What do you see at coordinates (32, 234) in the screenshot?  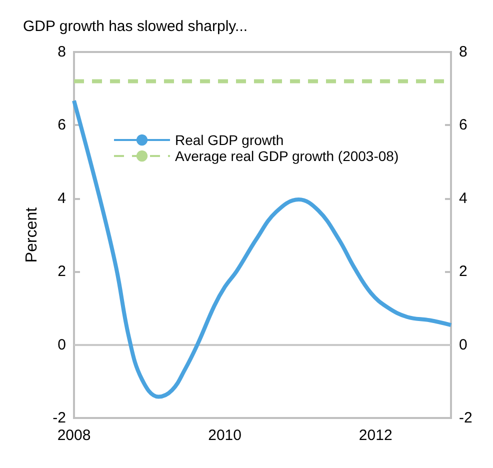 I see `y-axis-title: Percent` at bounding box center [32, 234].